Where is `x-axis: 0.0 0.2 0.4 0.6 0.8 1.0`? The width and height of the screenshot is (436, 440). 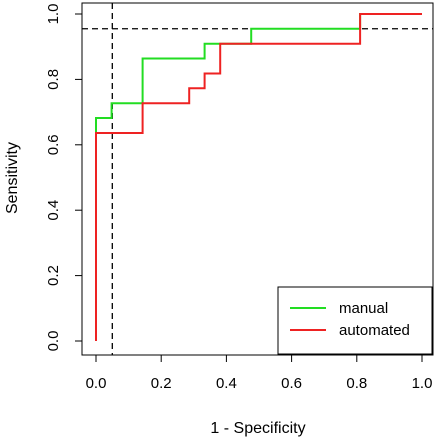 x-axis: 0.0 0.2 0.4 0.6 0.8 1.0 is located at coordinates (259, 373).